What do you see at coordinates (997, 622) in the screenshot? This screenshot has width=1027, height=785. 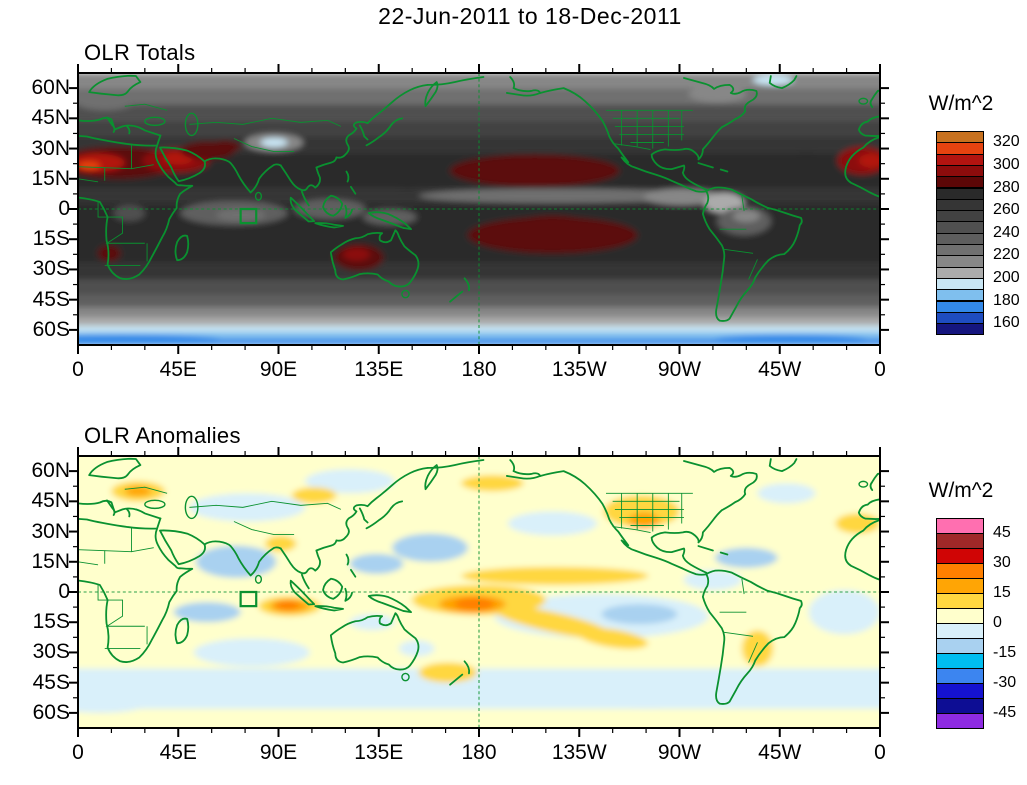 I see `colorbar-tick-label: 0` at bounding box center [997, 622].